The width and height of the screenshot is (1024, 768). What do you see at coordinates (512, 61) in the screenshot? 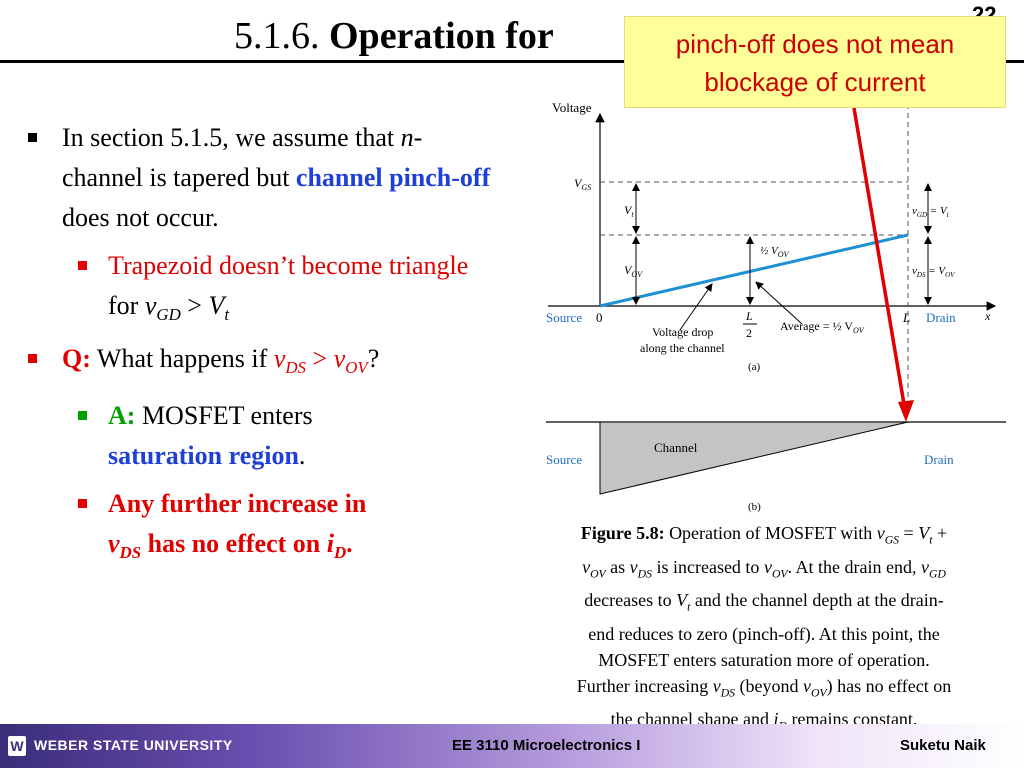
I see `title-rule` at bounding box center [512, 61].